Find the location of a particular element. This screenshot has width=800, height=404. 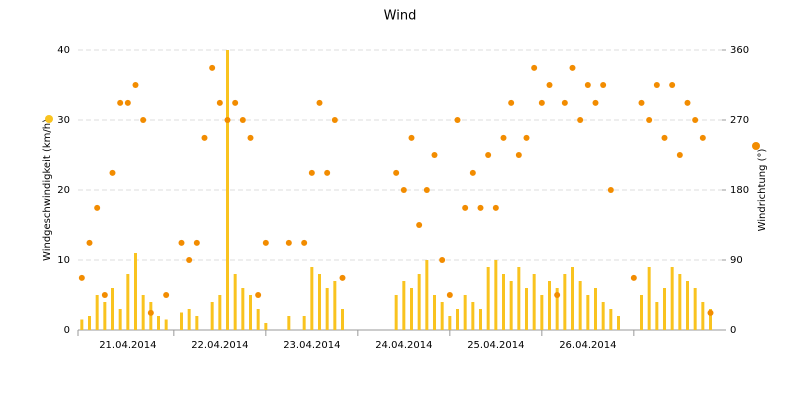

y2-tick-label: 360 is located at coordinates (739, 50).